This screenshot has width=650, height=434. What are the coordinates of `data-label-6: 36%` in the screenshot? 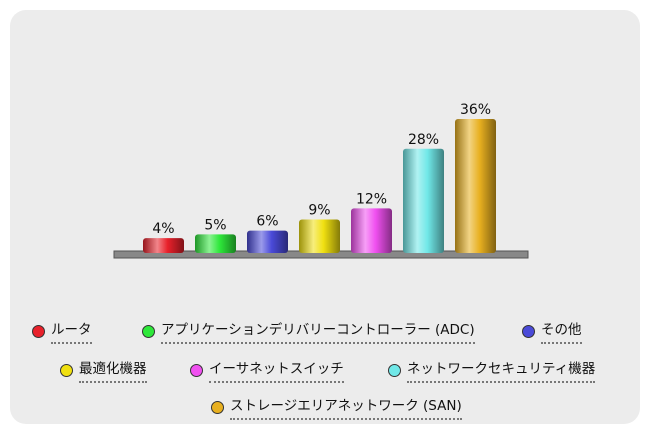 It's located at (475, 110).